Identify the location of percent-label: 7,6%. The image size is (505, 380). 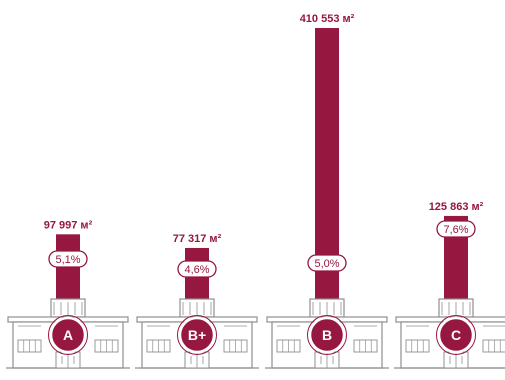
(455, 230).